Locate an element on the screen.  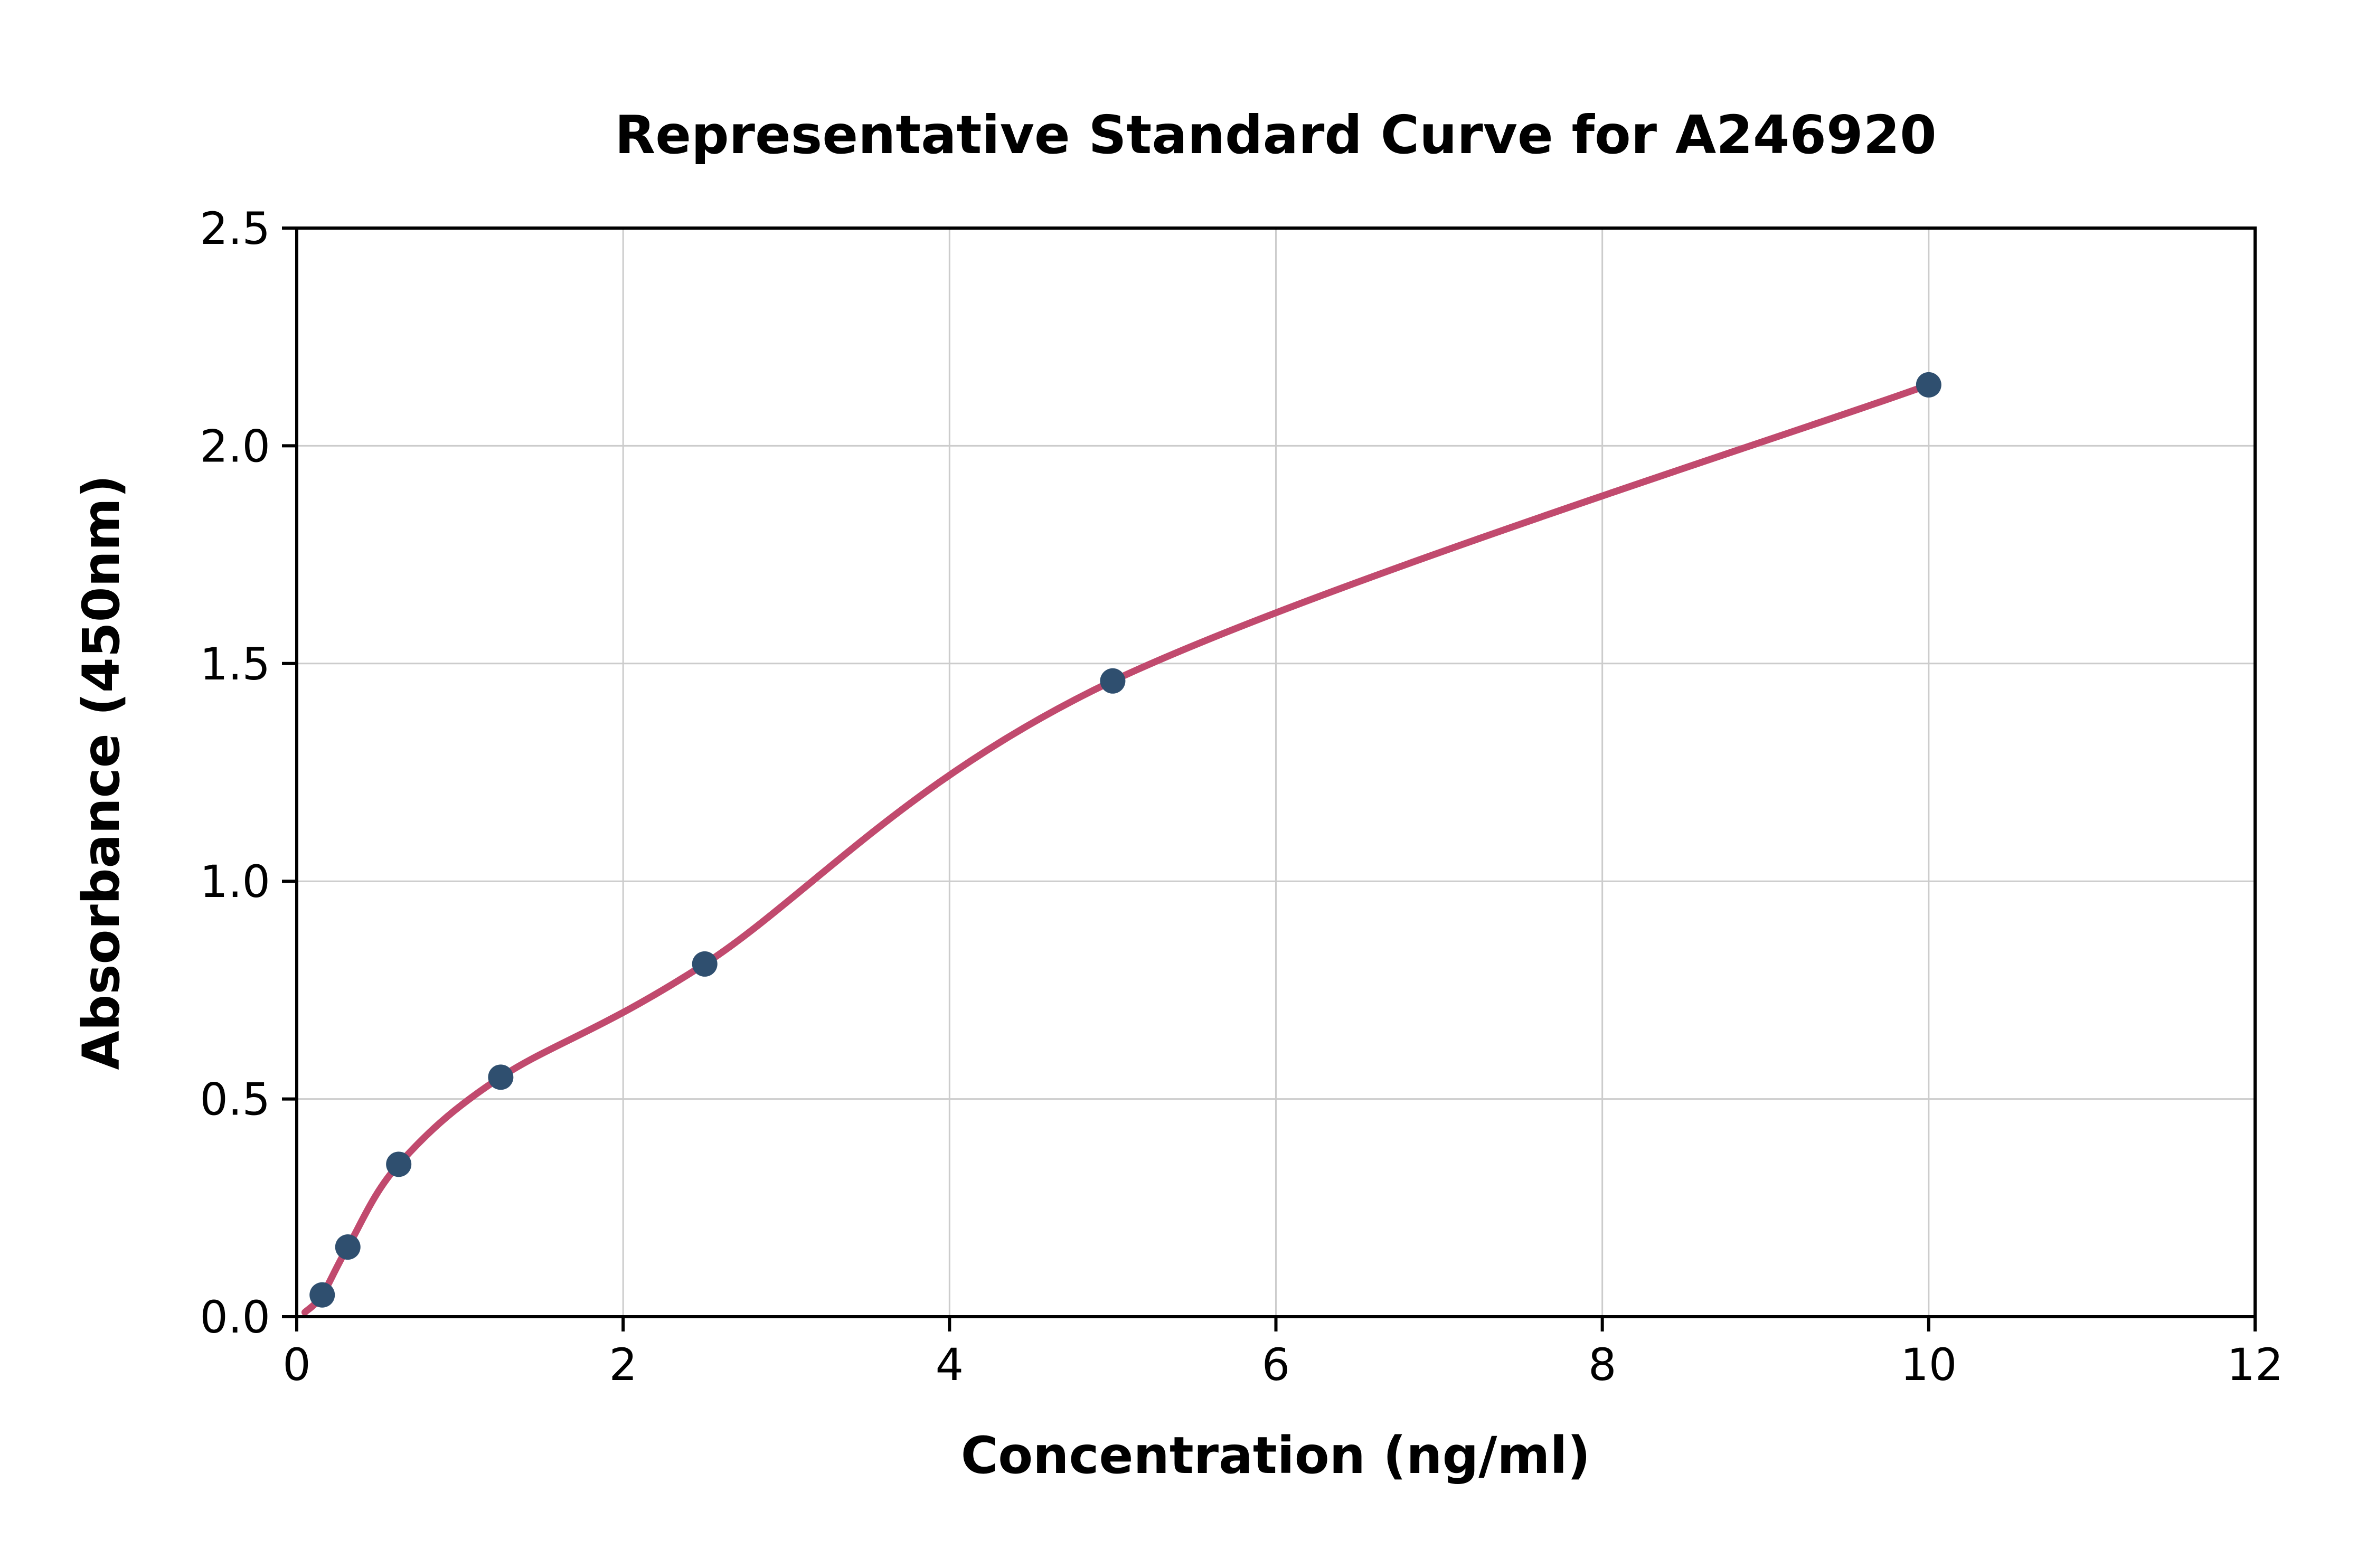
x-tick-label: 10 is located at coordinates (1929, 1365).